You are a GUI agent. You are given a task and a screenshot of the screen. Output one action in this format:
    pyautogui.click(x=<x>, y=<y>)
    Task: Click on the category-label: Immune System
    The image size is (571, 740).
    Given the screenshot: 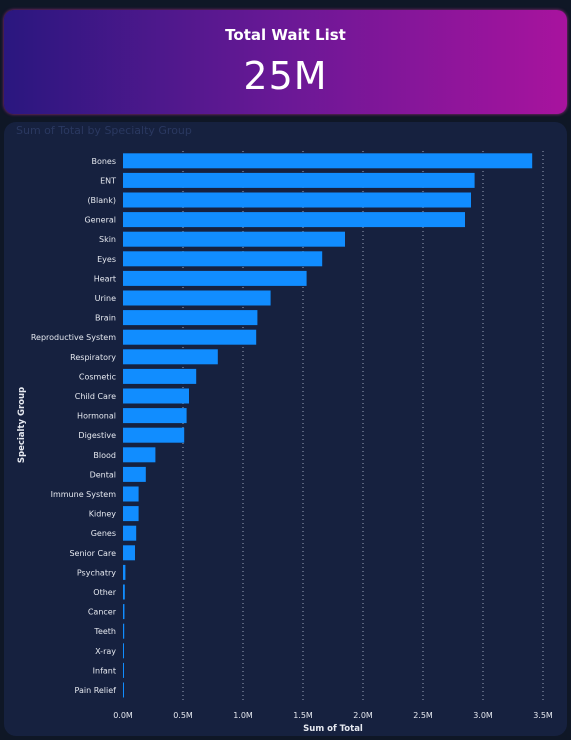 What is the action you would take?
    pyautogui.click(x=84, y=494)
    